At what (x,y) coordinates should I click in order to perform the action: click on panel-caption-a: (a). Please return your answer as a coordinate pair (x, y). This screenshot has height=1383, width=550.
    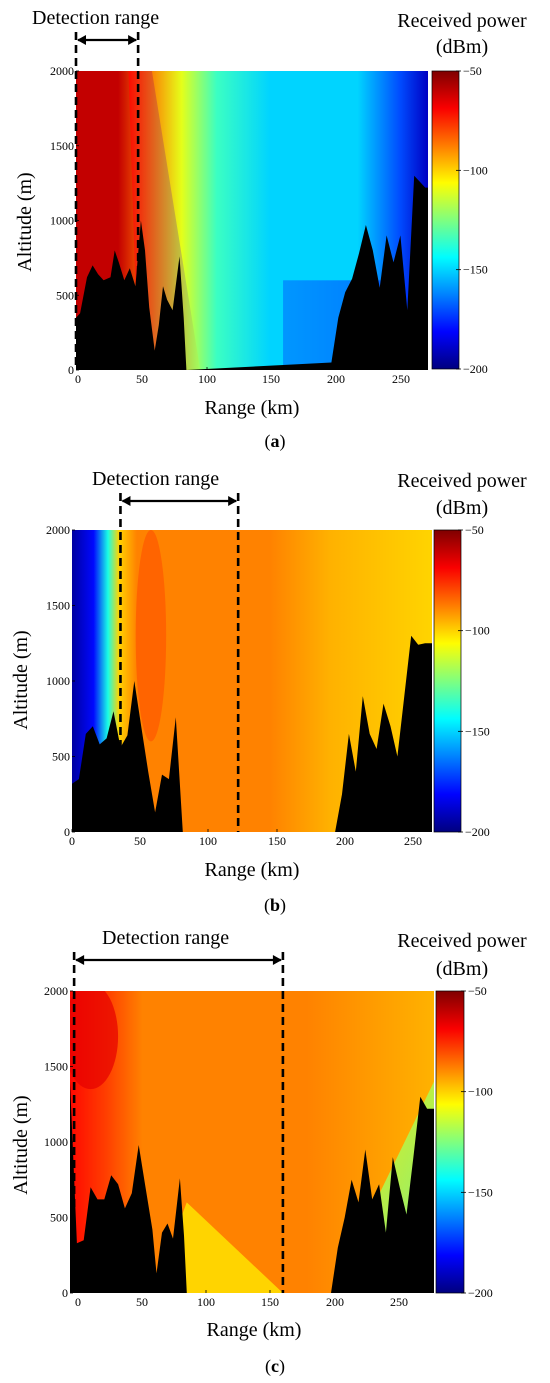
    Looking at the image, I should click on (275, 441).